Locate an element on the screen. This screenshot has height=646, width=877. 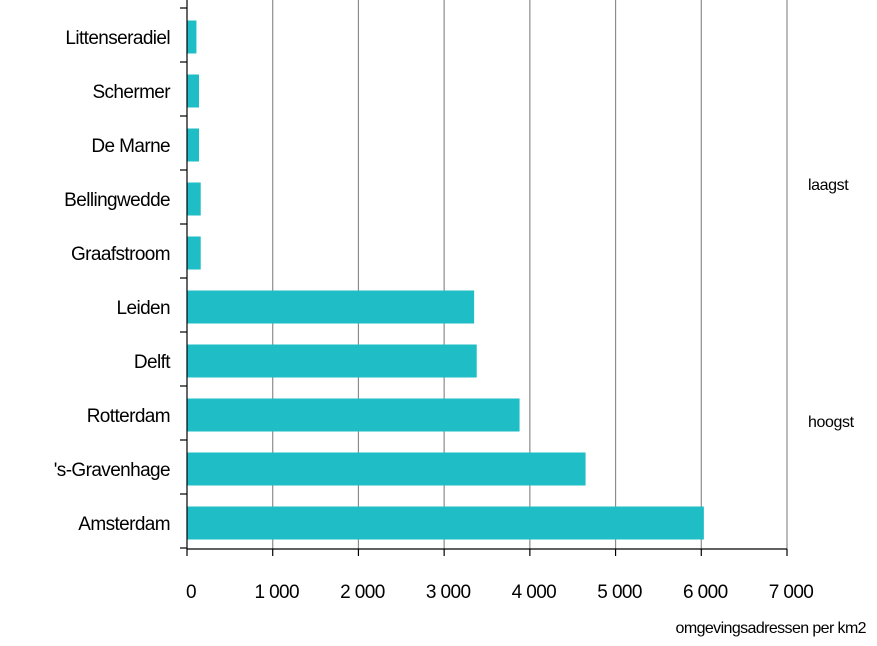
category-label: Amsterdam is located at coordinates (124, 524).